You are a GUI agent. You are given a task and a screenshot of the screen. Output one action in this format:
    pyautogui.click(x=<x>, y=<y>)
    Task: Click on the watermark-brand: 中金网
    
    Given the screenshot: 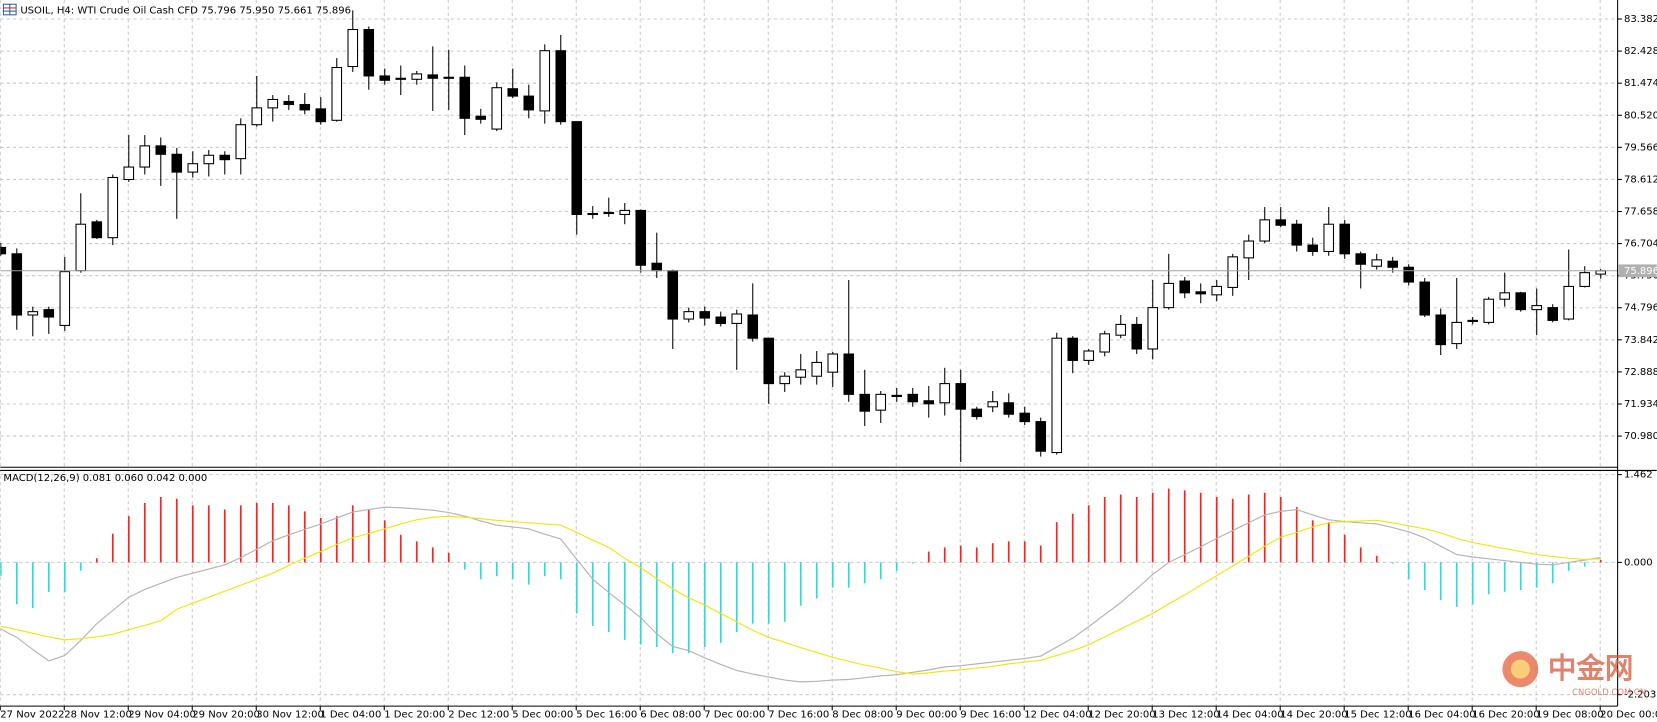 What is the action you would take?
    pyautogui.click(x=1591, y=668)
    